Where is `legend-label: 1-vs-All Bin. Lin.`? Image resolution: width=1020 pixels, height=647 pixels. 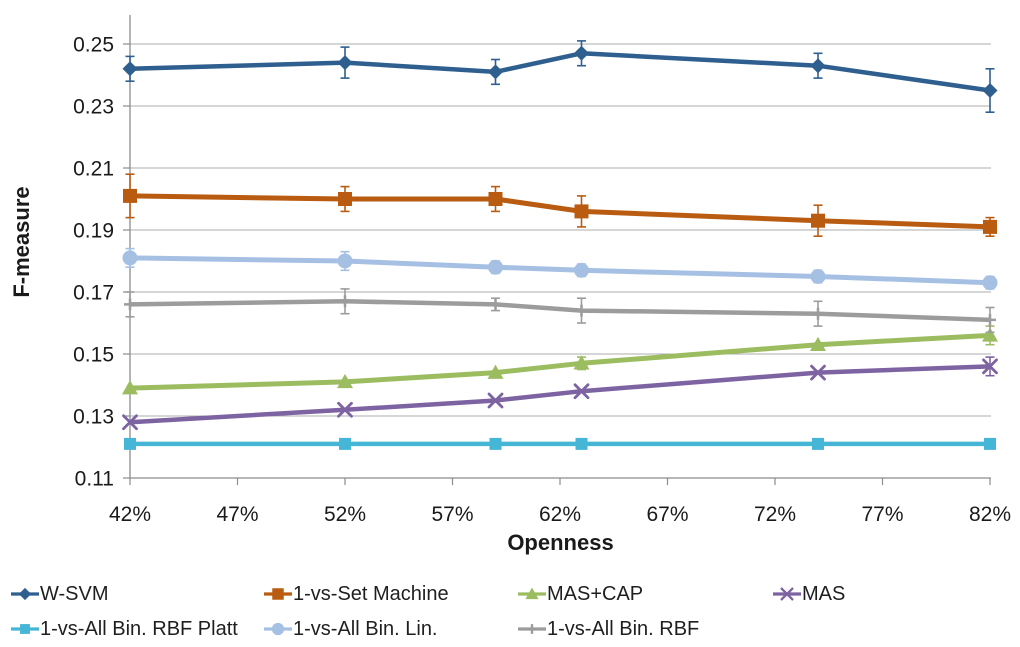 legend-label: 1-vs-All Bin. Lin. is located at coordinates (365, 628).